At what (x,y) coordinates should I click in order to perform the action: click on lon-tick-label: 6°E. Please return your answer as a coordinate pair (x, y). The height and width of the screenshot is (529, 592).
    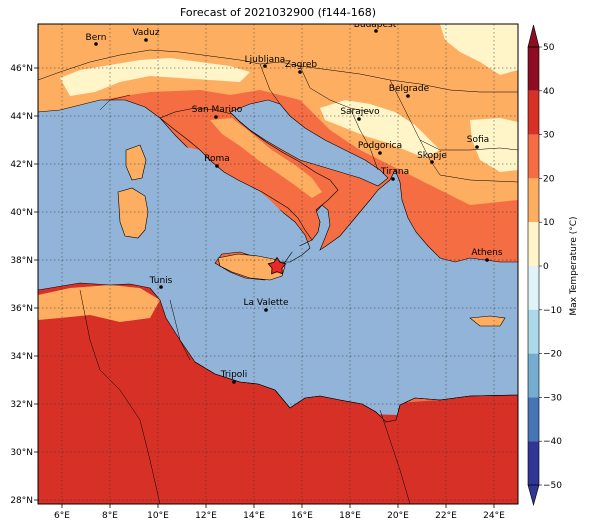
    Looking at the image, I should click on (62, 516).